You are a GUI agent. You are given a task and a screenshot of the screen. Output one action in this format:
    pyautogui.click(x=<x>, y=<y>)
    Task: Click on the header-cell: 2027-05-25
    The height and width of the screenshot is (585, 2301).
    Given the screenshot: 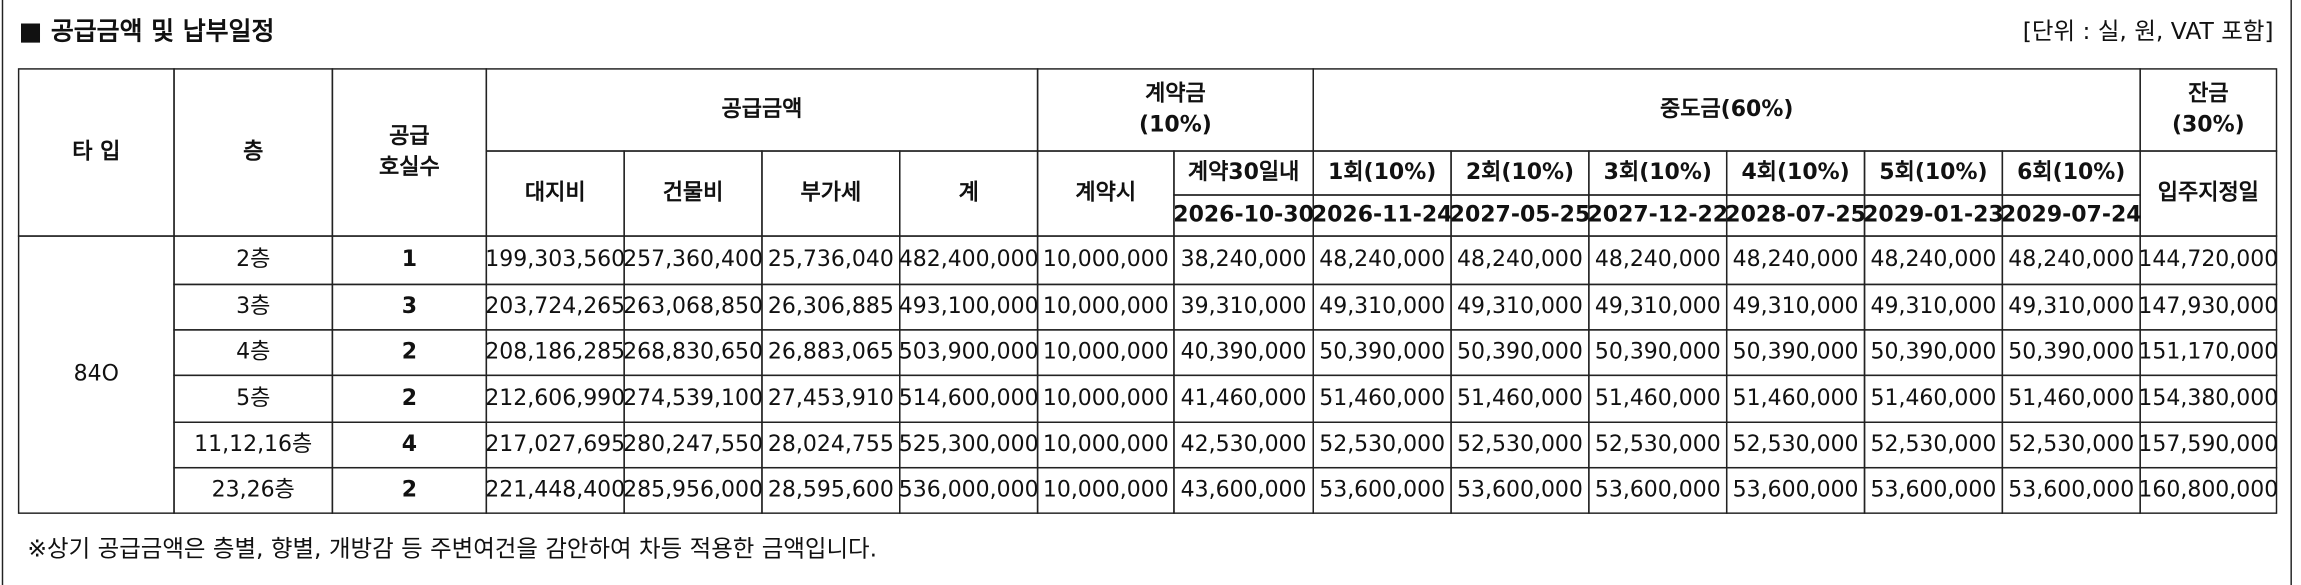 What is the action you would take?
    pyautogui.click(x=1520, y=215)
    